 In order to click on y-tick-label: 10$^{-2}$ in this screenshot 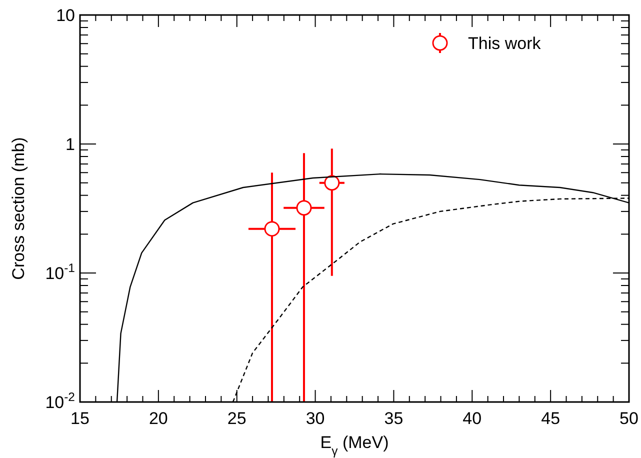, I will do `click(60, 401)`.